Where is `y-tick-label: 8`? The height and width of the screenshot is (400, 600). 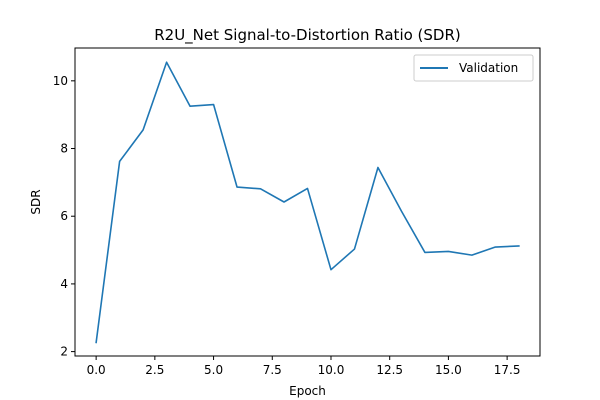 y-tick-label: 8 is located at coordinates (64, 149).